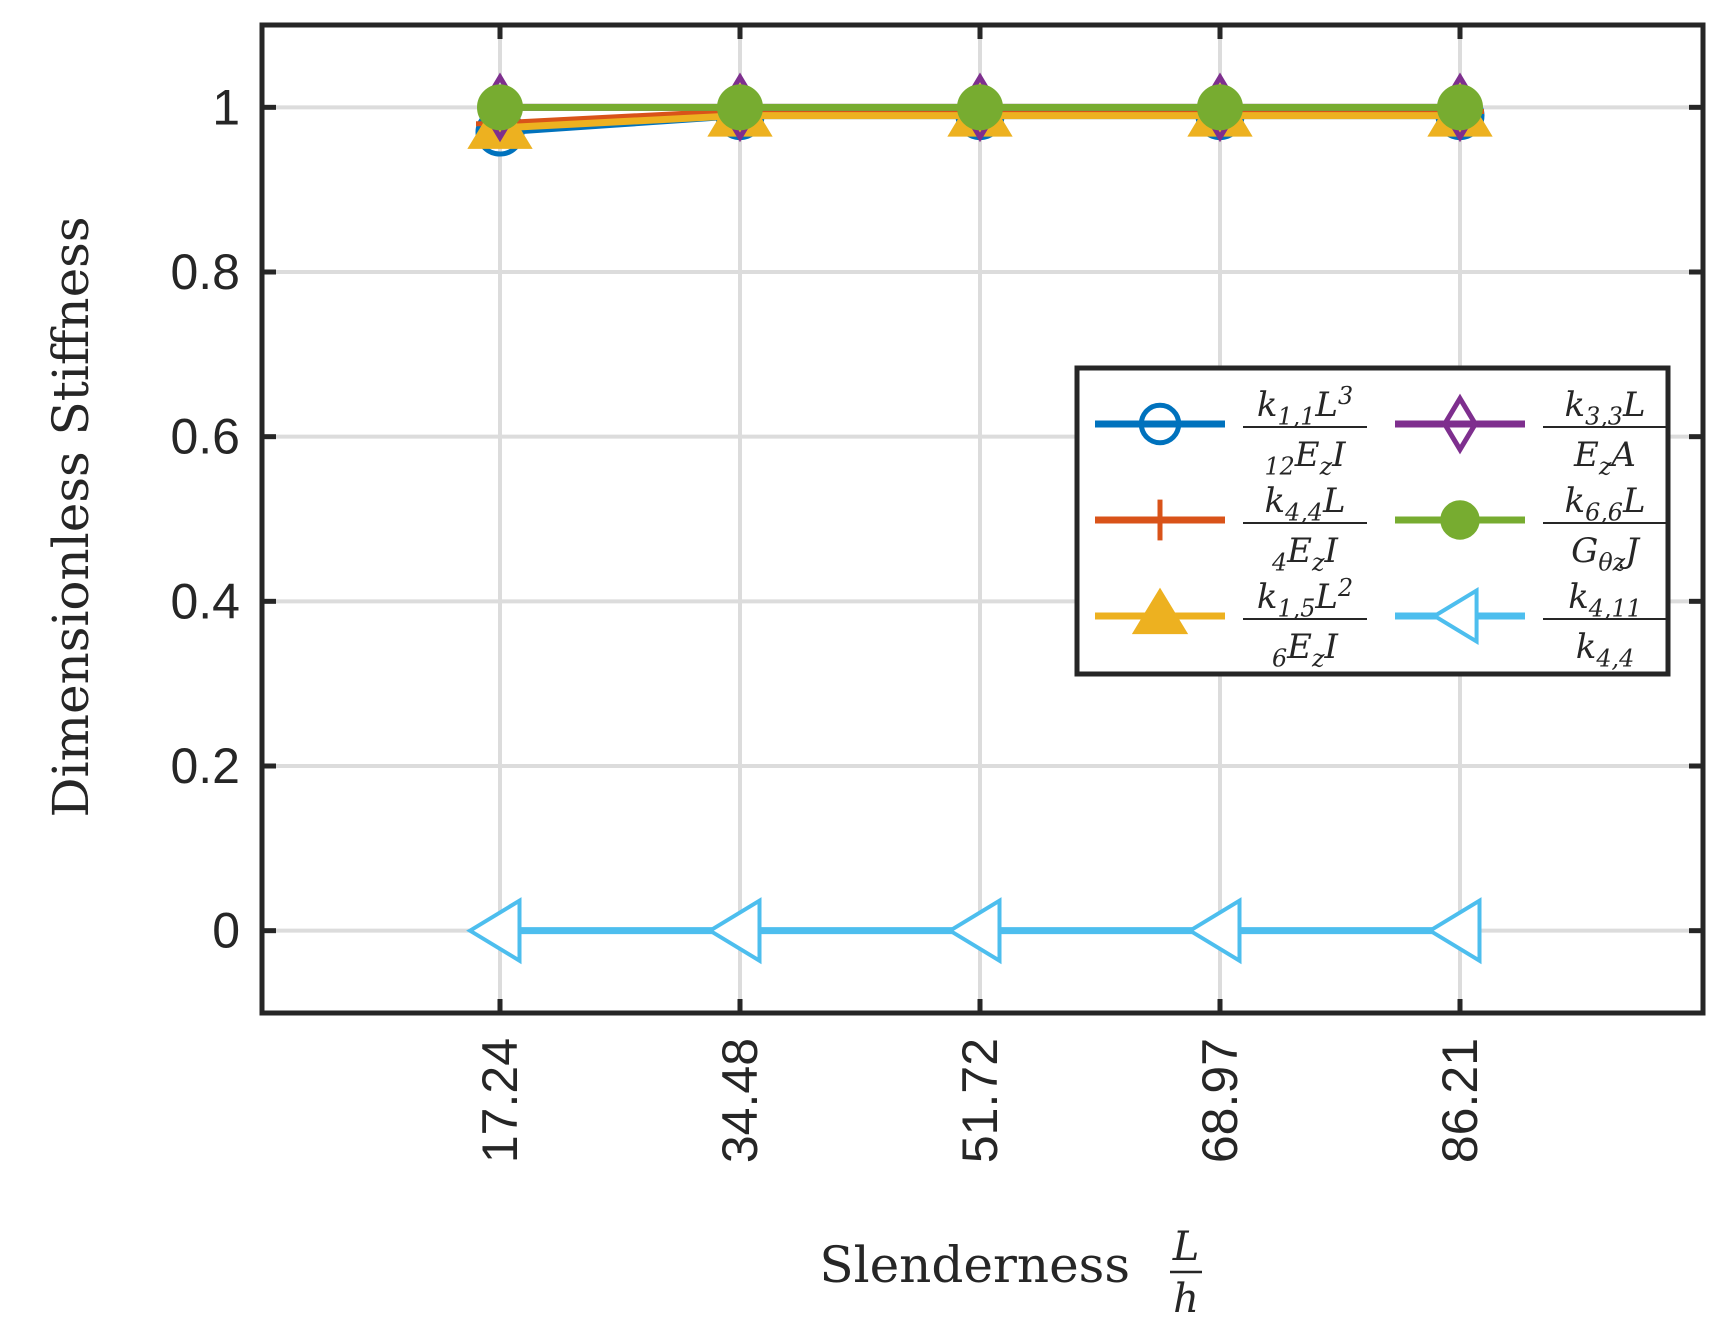 Image resolution: width=1732 pixels, height=1336 pixels. I want to click on legend-numerator: k4,4L, so click(1304, 504).